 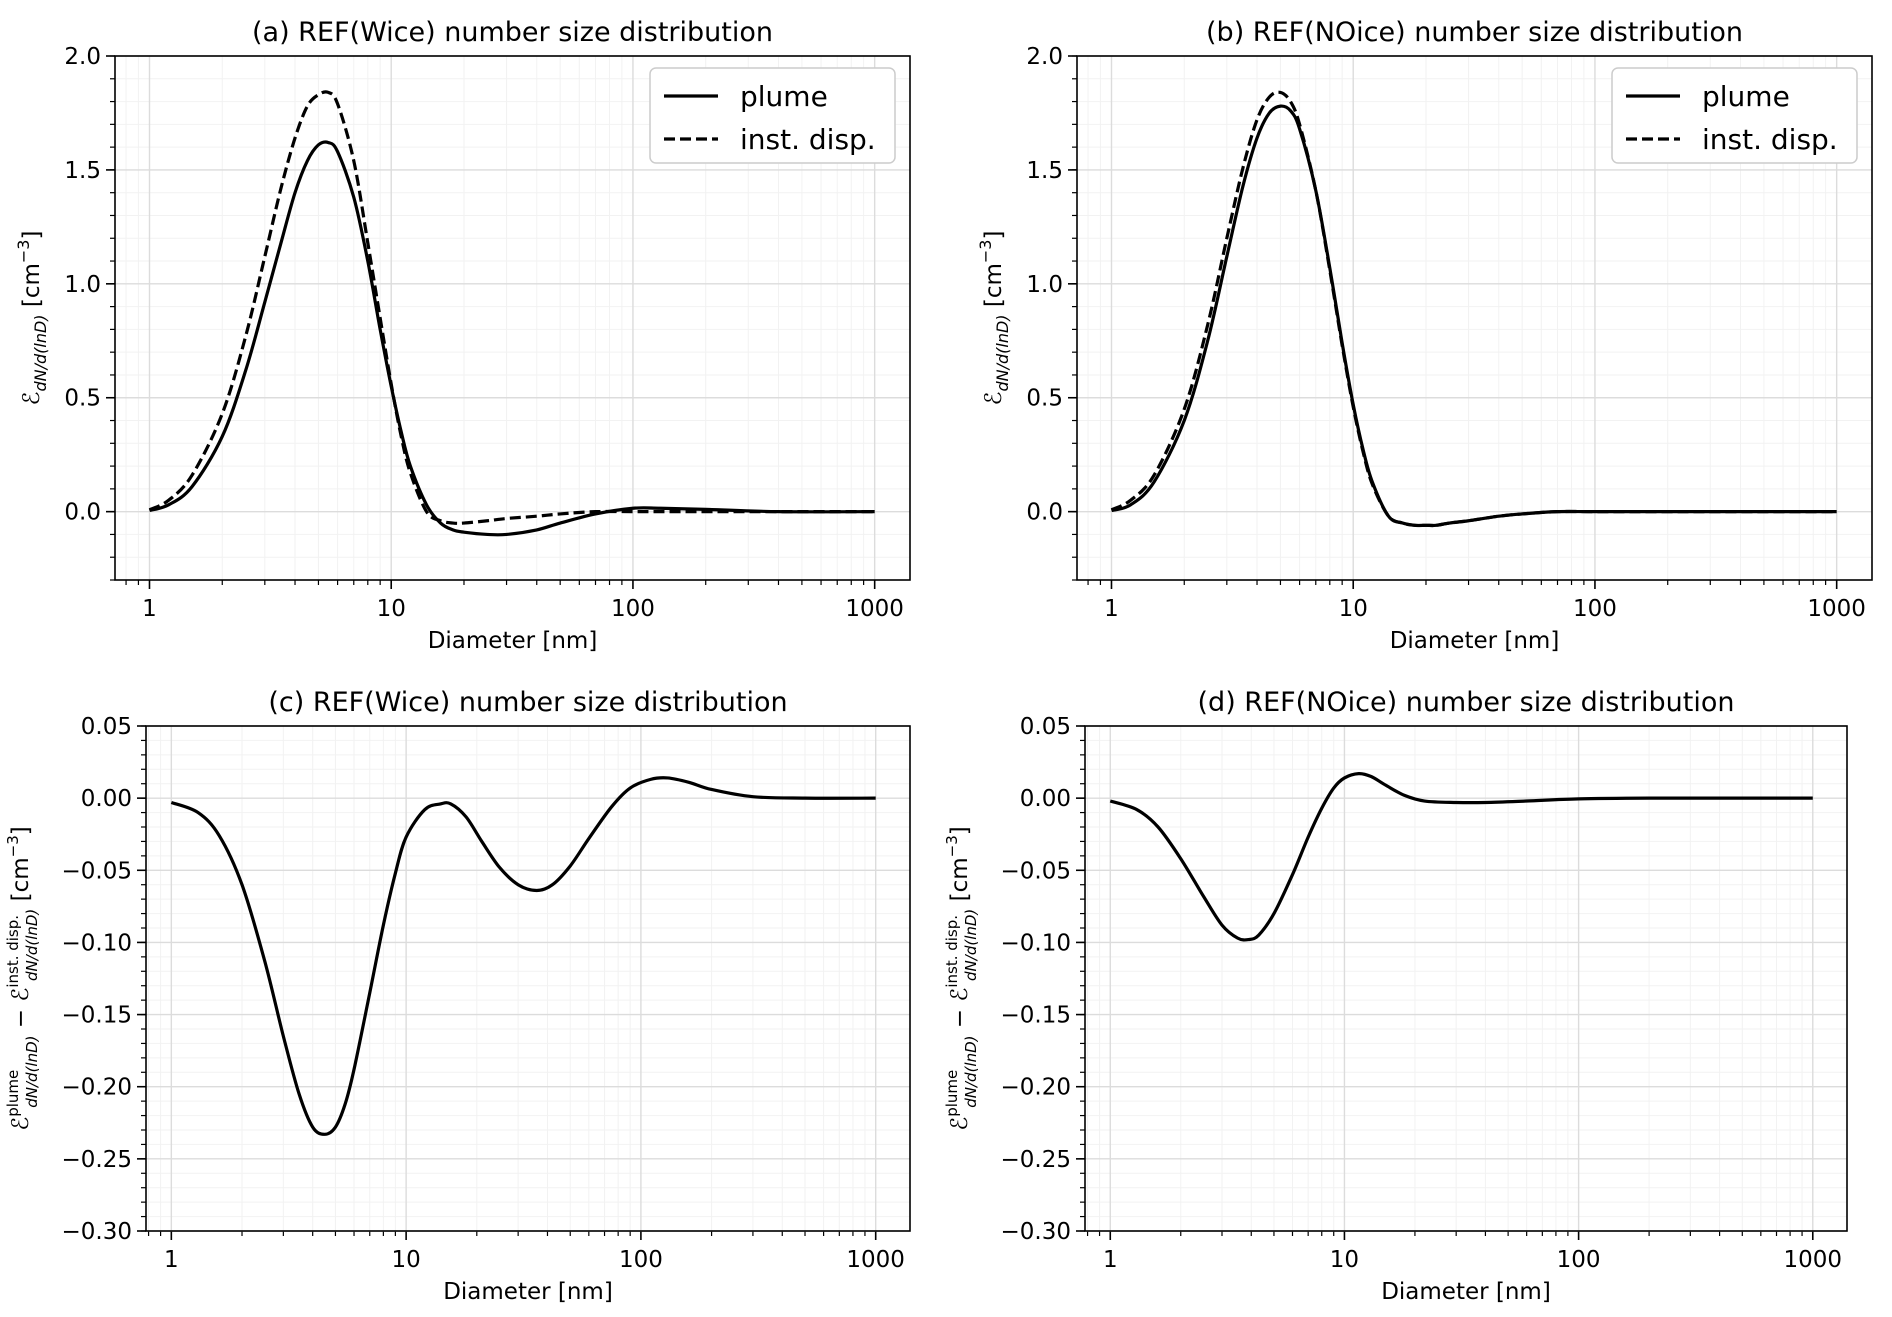 I want to click on chart-title: (c) REF(Wice) number size distribution, so click(x=527, y=702).